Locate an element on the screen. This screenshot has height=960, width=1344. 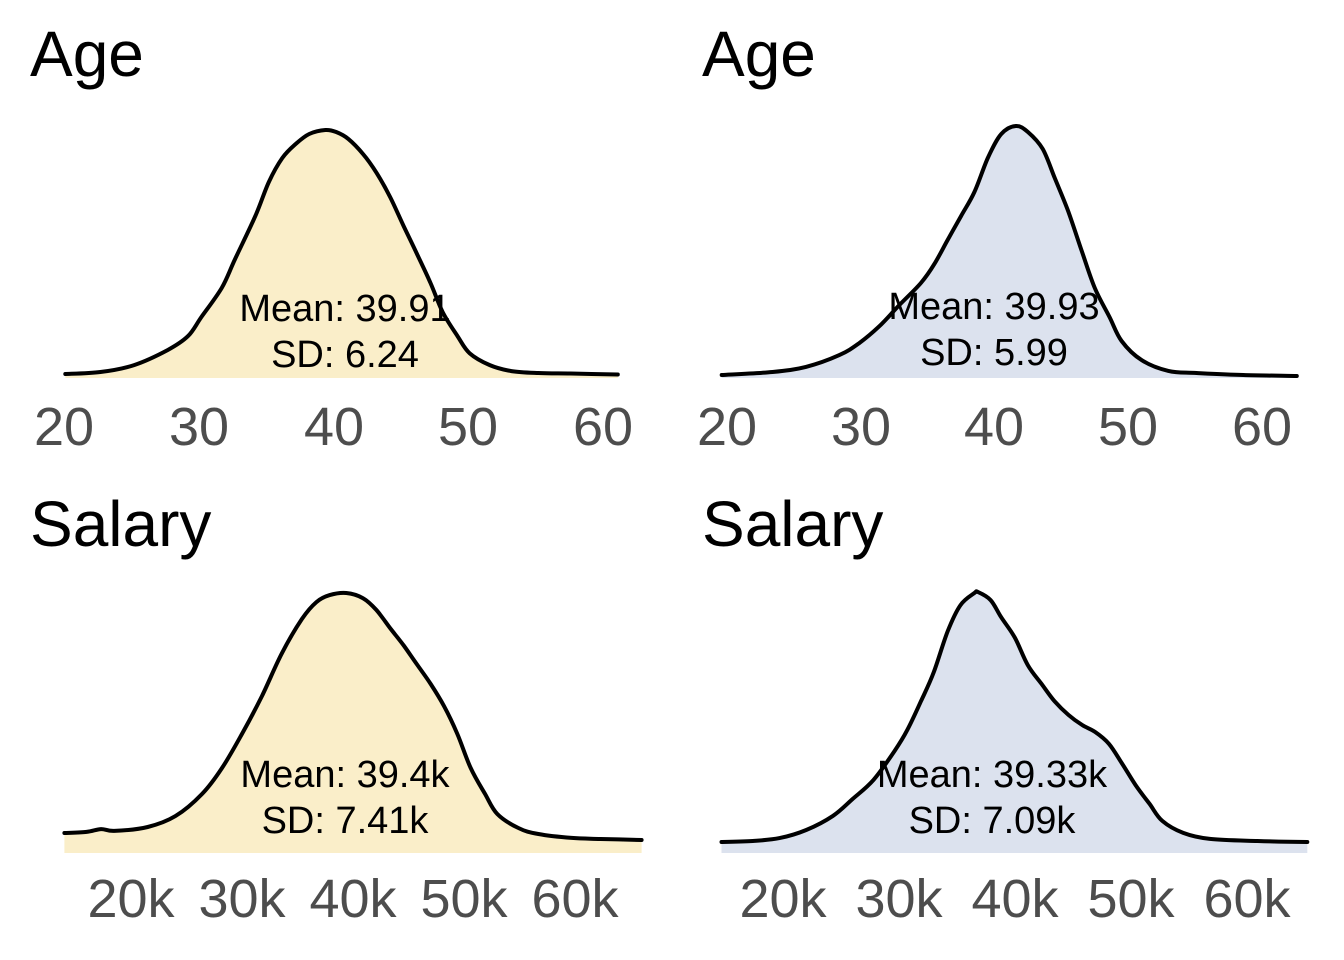
sd-annotation: SD: 7.41k is located at coordinates (345, 821).